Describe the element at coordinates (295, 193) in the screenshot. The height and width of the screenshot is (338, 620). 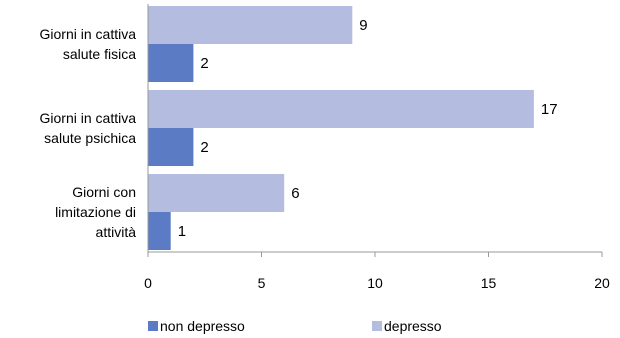
I see `data-label: 6` at that location.